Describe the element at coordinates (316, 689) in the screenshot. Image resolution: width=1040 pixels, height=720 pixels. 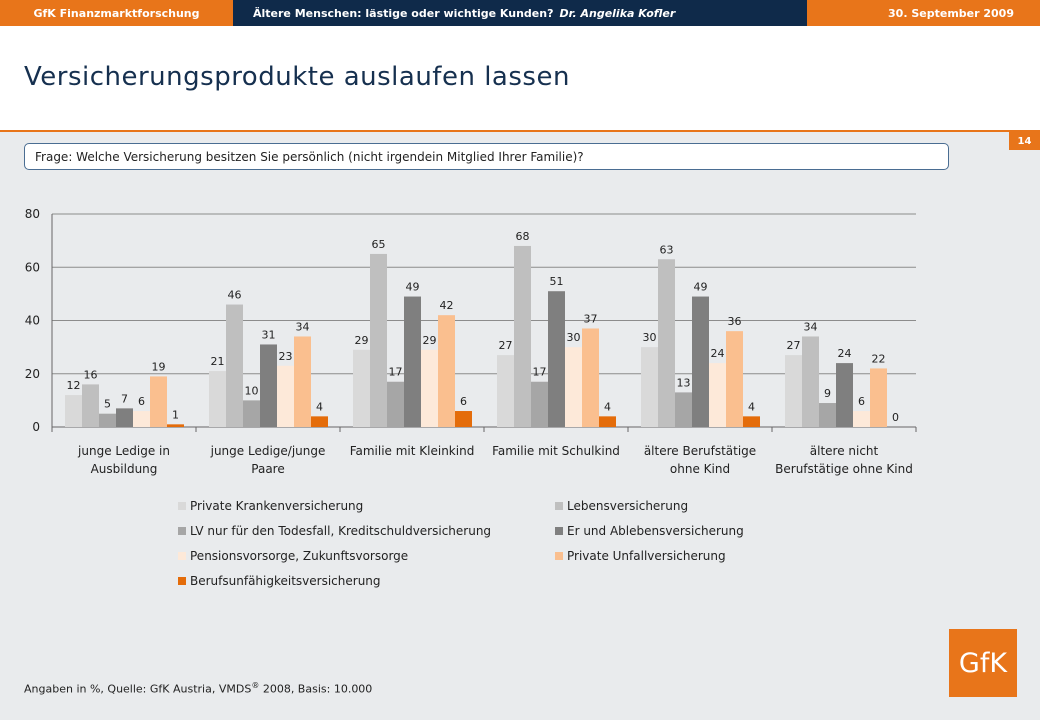
I see `footer-suffix: 2008, Basis: 10.000` at that location.